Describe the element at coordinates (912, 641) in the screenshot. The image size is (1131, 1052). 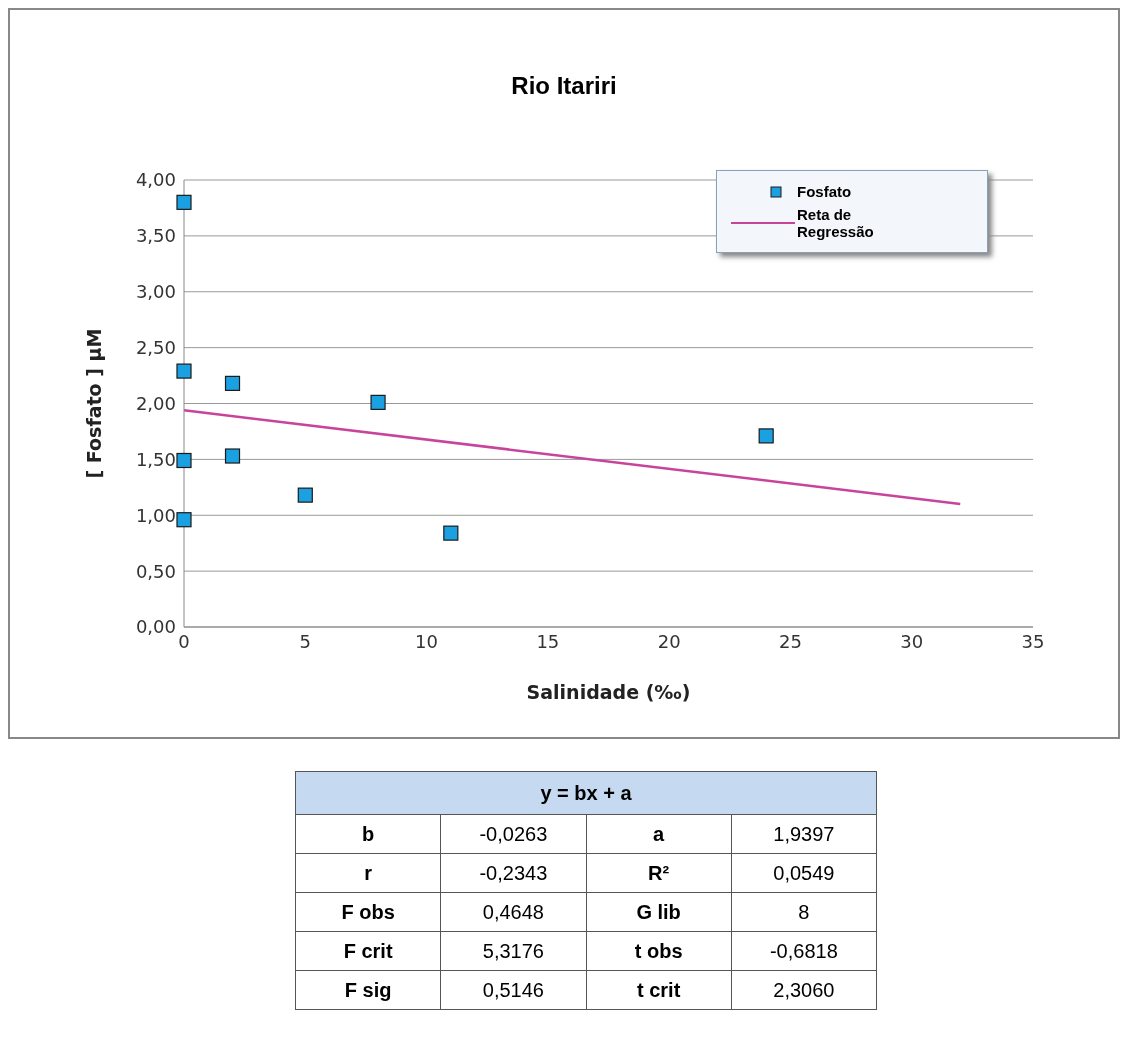
I see `x-tick-label: 30` at that location.